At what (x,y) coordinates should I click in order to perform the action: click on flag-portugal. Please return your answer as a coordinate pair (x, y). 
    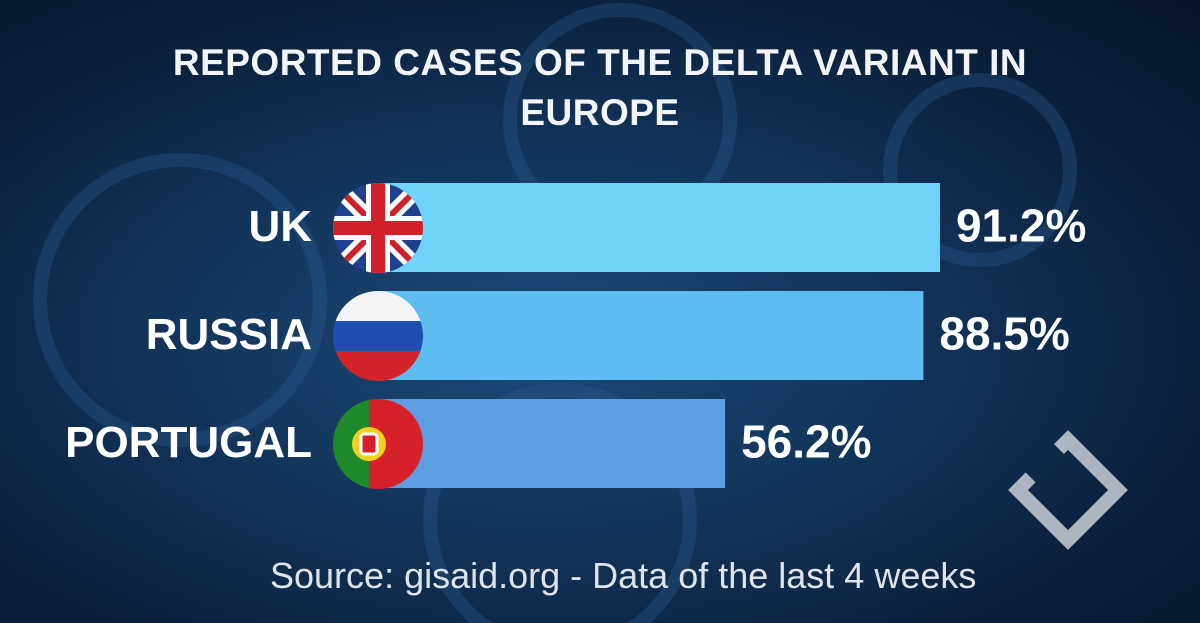
    Looking at the image, I should click on (378, 444).